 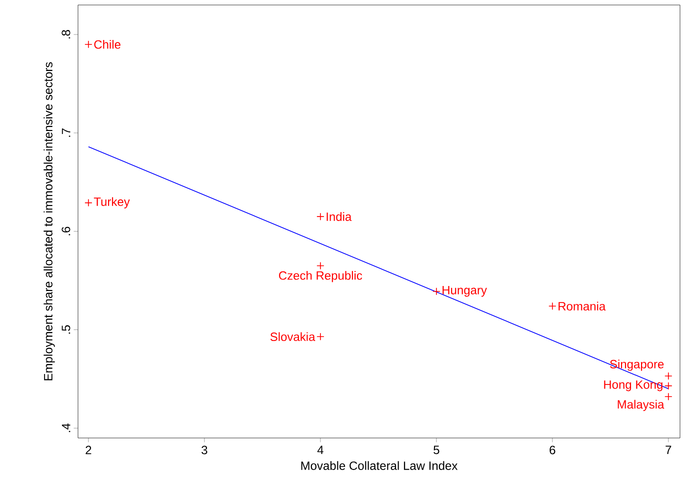 I want to click on x-tick-label: 7, so click(x=669, y=450).